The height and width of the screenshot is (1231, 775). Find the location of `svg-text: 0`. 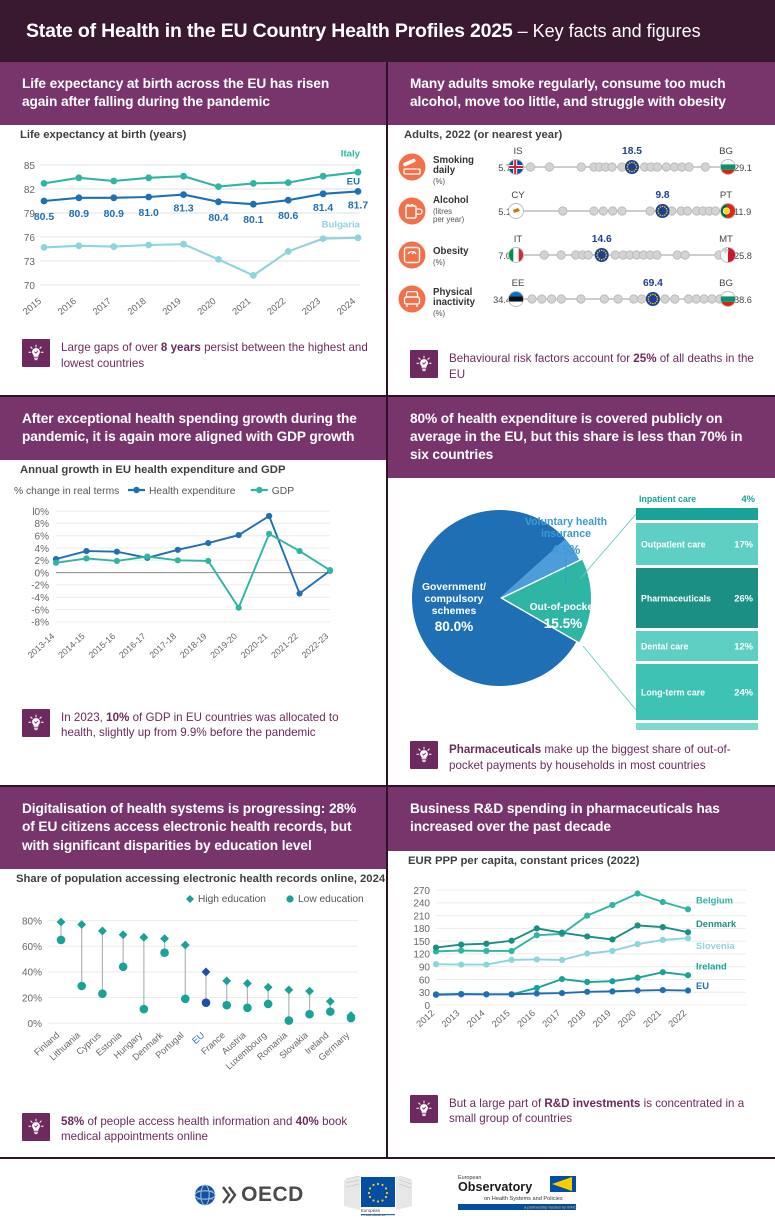

svg-text: 0 is located at coordinates (427, 1005).